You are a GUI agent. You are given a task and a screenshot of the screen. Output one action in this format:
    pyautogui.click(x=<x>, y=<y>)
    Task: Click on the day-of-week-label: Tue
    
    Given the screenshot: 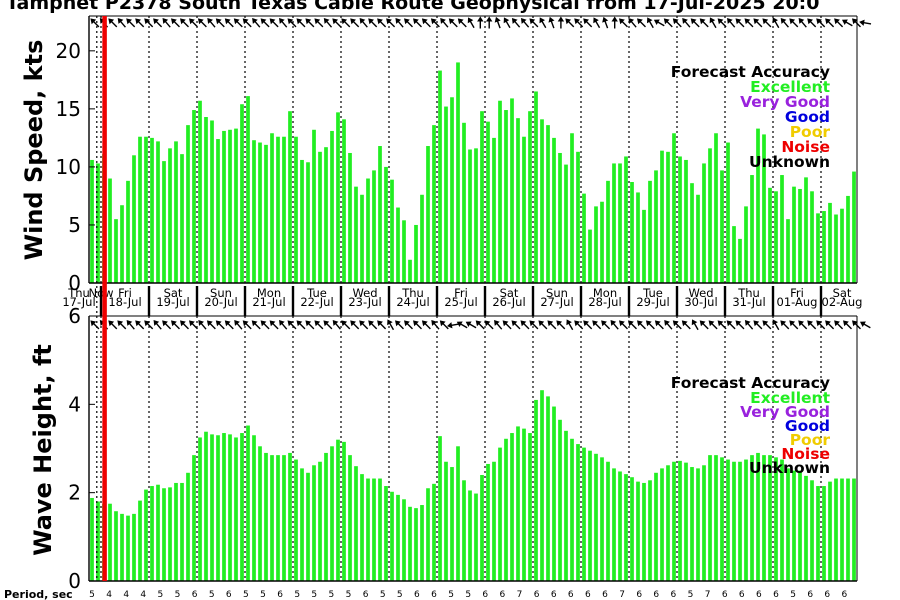 What is the action you would take?
    pyautogui.click(x=652, y=293)
    